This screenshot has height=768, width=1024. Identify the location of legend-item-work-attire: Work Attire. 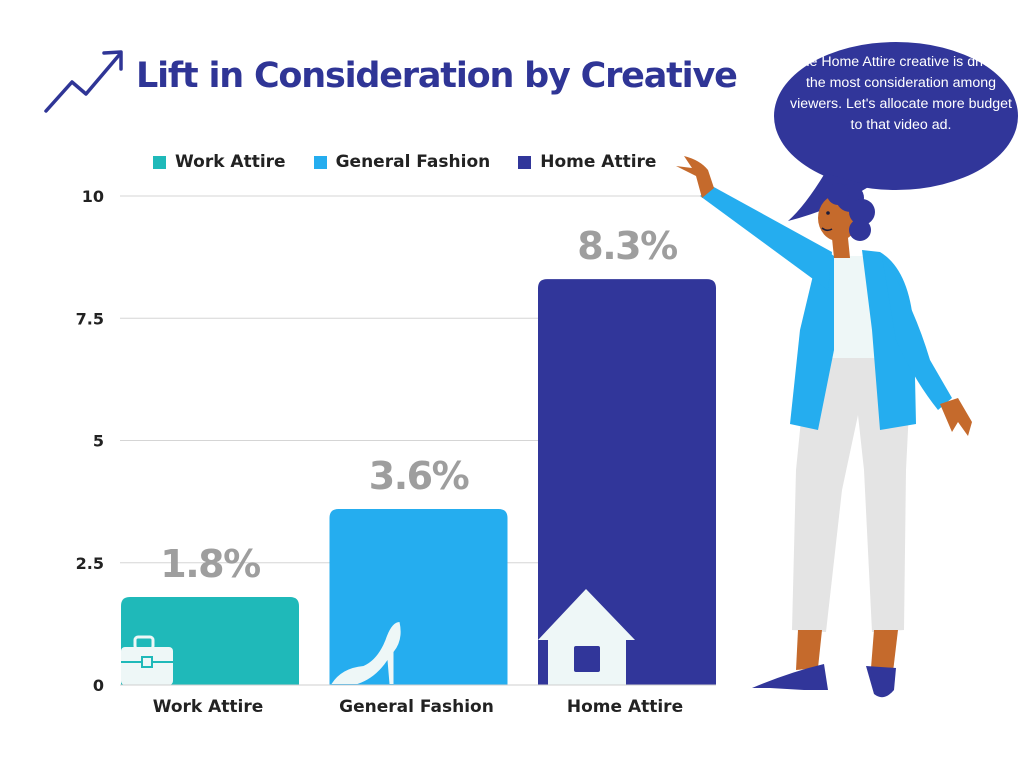
(219, 162).